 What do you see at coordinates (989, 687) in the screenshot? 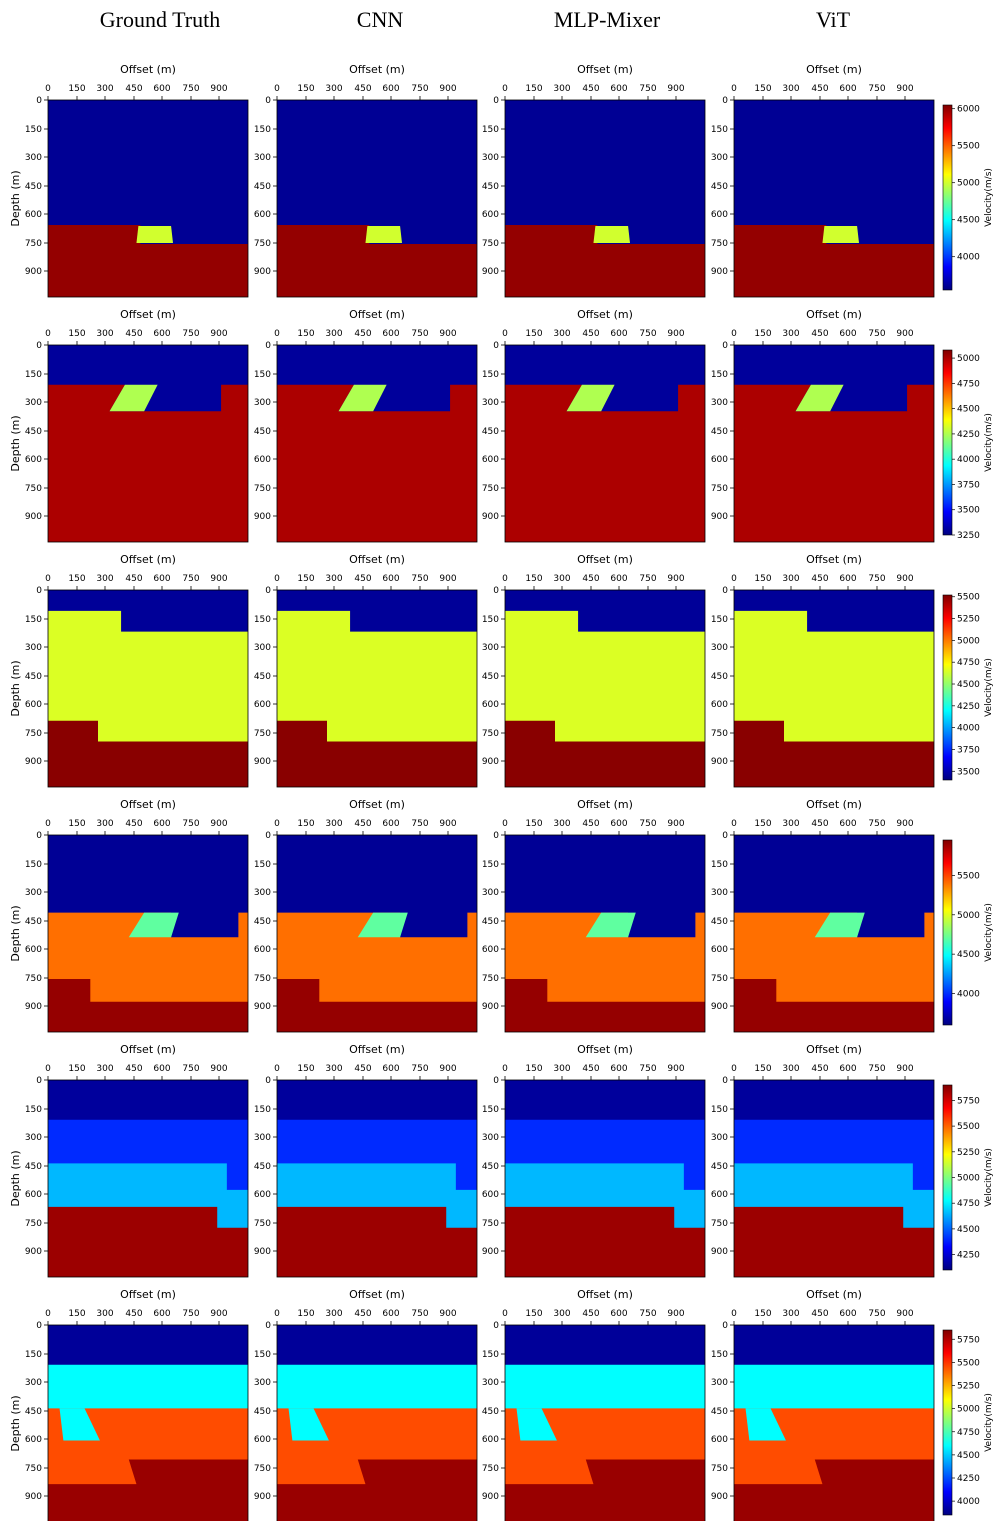
I see `colorbar-title: Velocity(m/s)` at bounding box center [989, 687].